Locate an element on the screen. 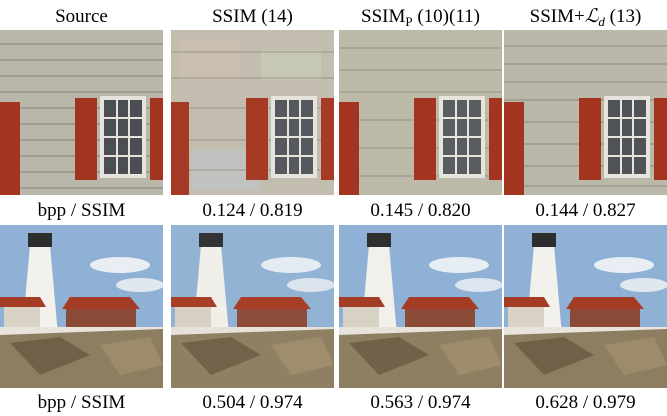 The height and width of the screenshot is (416, 667). lighthouse-ssim-ld-image is located at coordinates (585, 306).